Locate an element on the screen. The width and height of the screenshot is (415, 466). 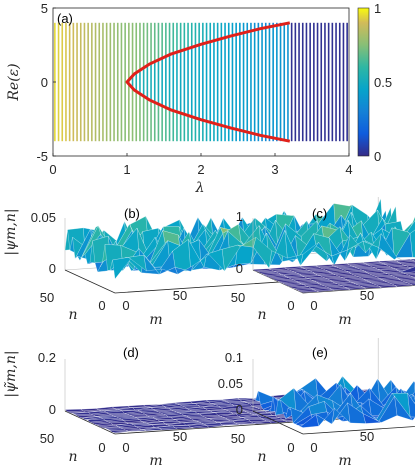
z-tick-c-0: 0 is located at coordinates (239, 268).